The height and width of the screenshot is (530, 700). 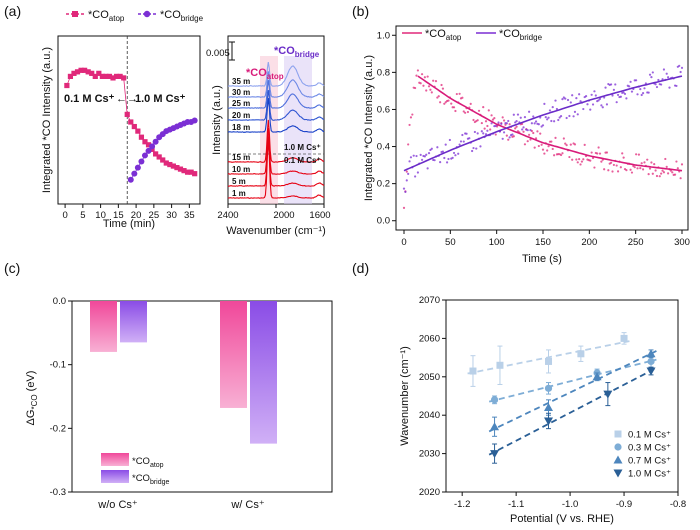 What do you see at coordinates (182, 16) in the screenshot?
I see `legend-a-bridge-label: *CObridge` at bounding box center [182, 16].